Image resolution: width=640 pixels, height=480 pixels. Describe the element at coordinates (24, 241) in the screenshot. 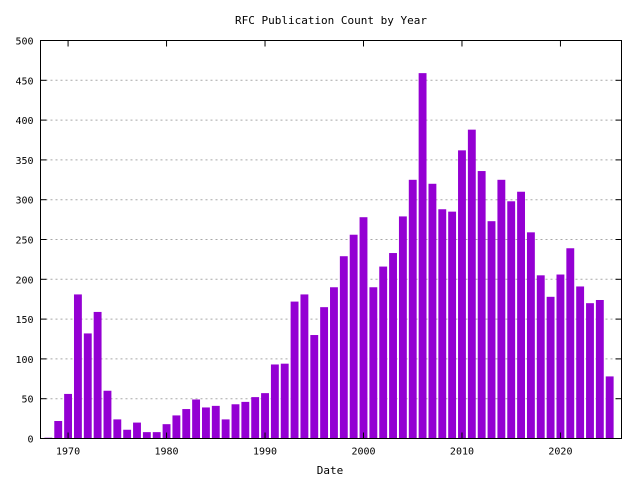

I see `y-tick-label: 250` at that location.